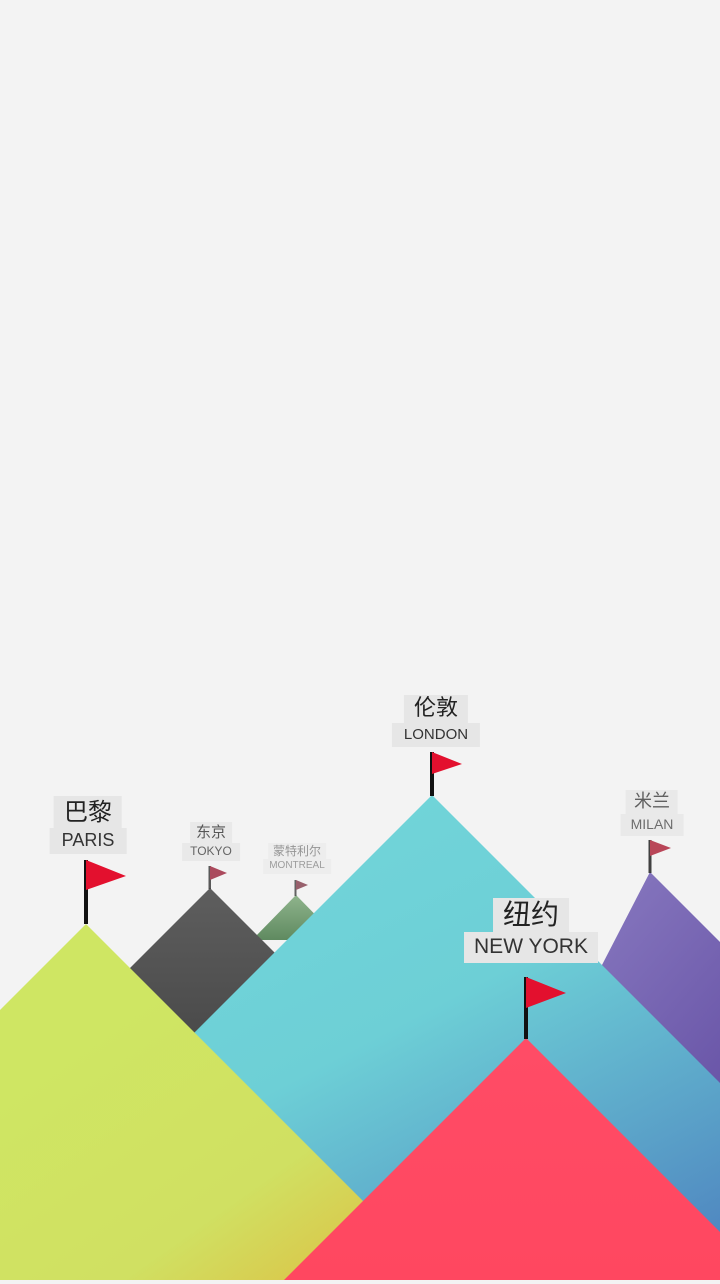 Image resolution: width=720 pixels, height=1284 pixels. Describe the element at coordinates (88, 841) in the screenshot. I see `city-name-en: PARIS` at that location.